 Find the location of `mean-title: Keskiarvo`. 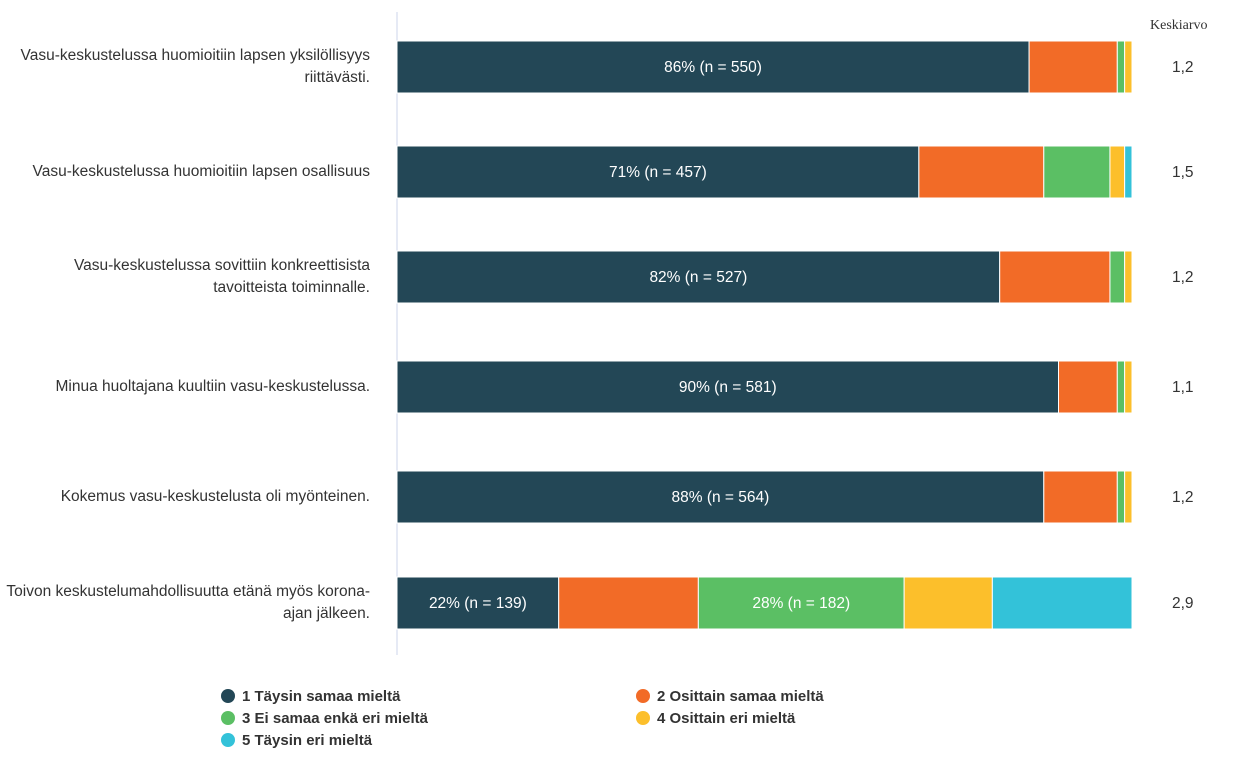

mean-title: Keskiarvo is located at coordinates (1179, 25).